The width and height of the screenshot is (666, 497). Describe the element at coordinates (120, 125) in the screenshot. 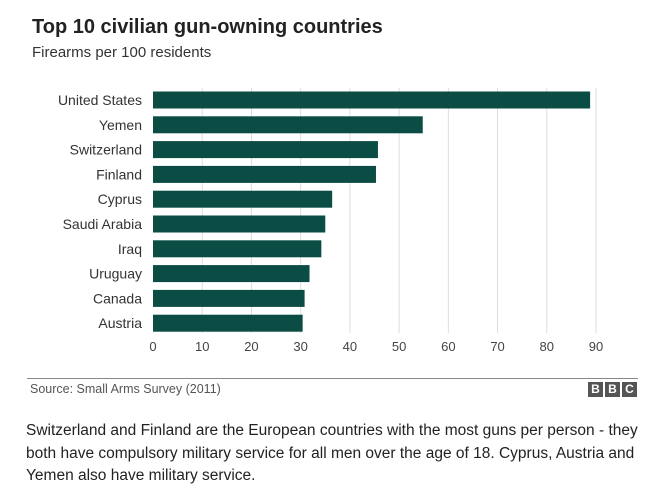

I see `category-label: Yemen` at that location.